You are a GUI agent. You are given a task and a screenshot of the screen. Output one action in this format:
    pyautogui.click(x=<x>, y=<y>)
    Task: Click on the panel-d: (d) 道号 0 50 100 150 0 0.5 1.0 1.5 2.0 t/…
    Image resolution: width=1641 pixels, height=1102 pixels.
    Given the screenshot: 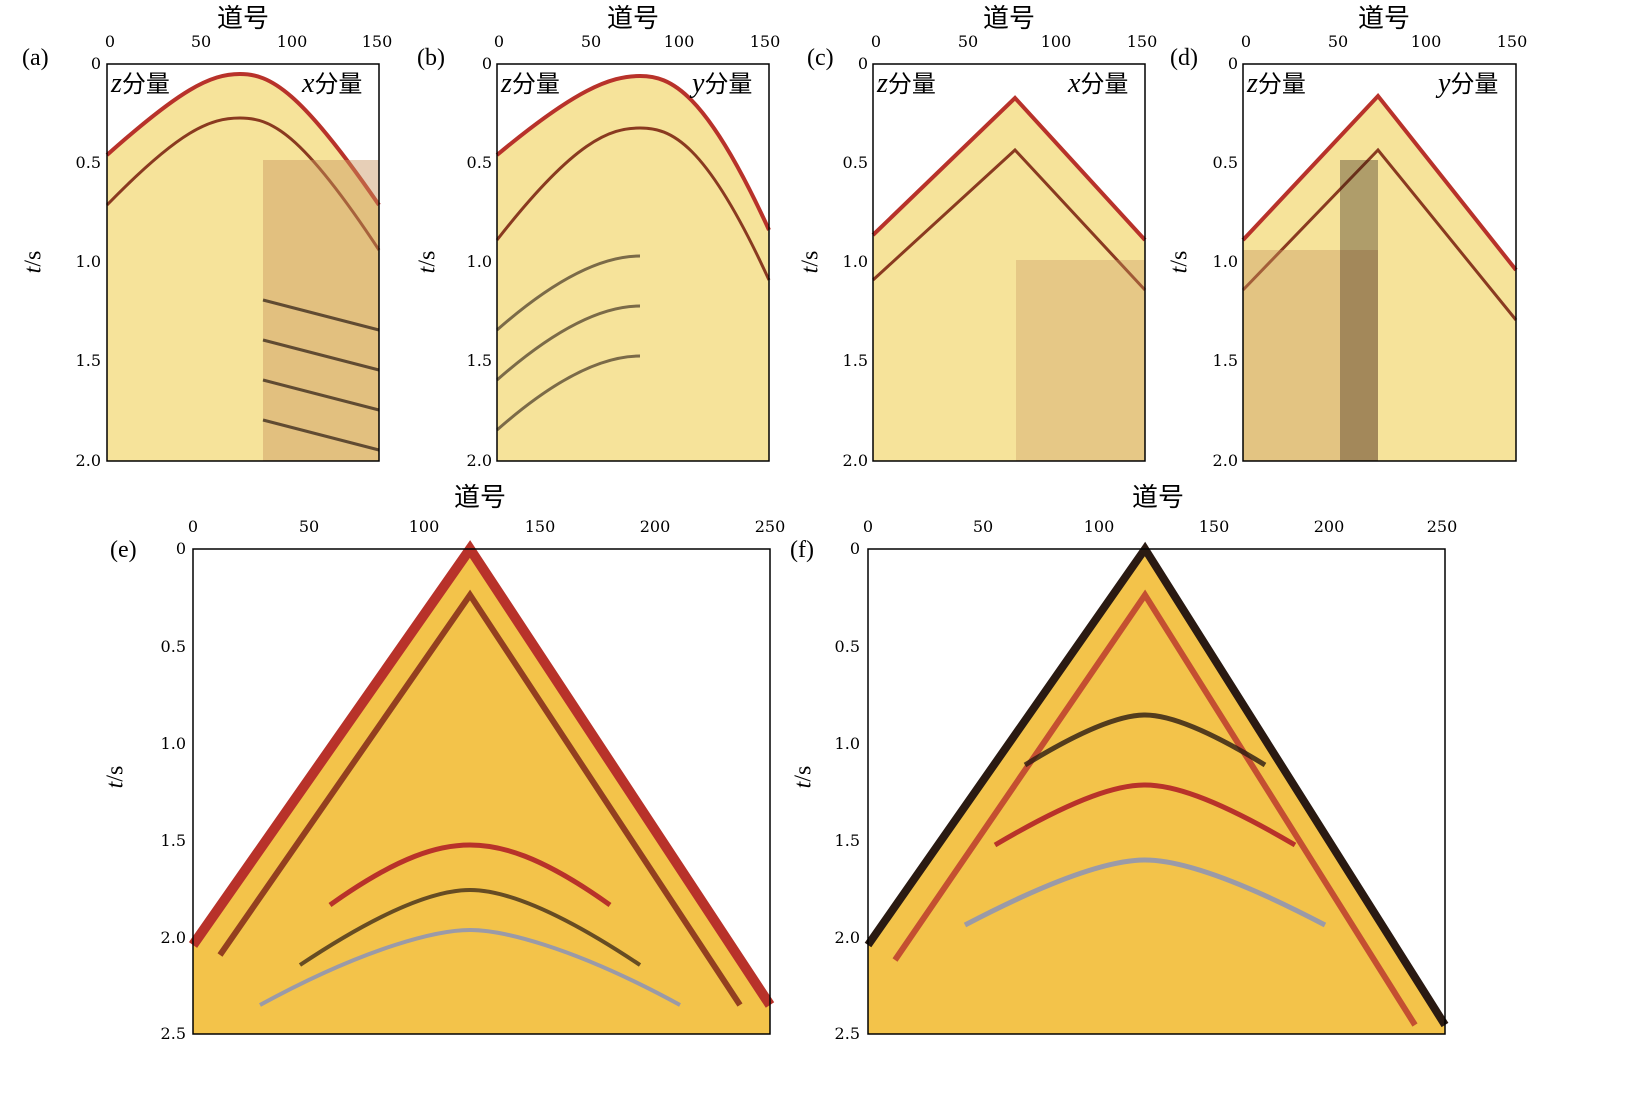 What is the action you would take?
    pyautogui.click(x=1370, y=250)
    